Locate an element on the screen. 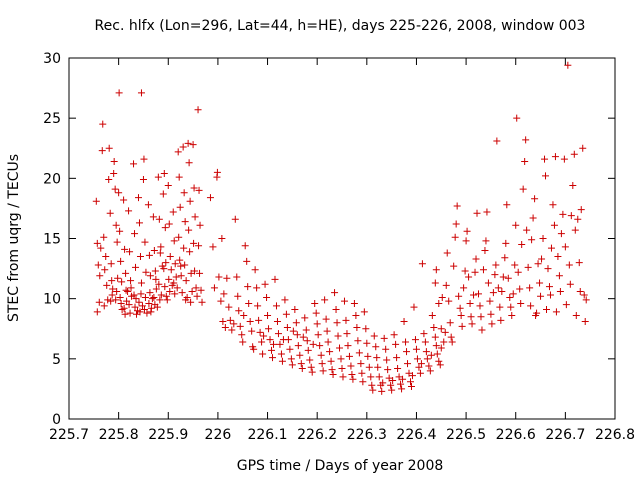  y-tick-label: 15 is located at coordinates (52, 240).